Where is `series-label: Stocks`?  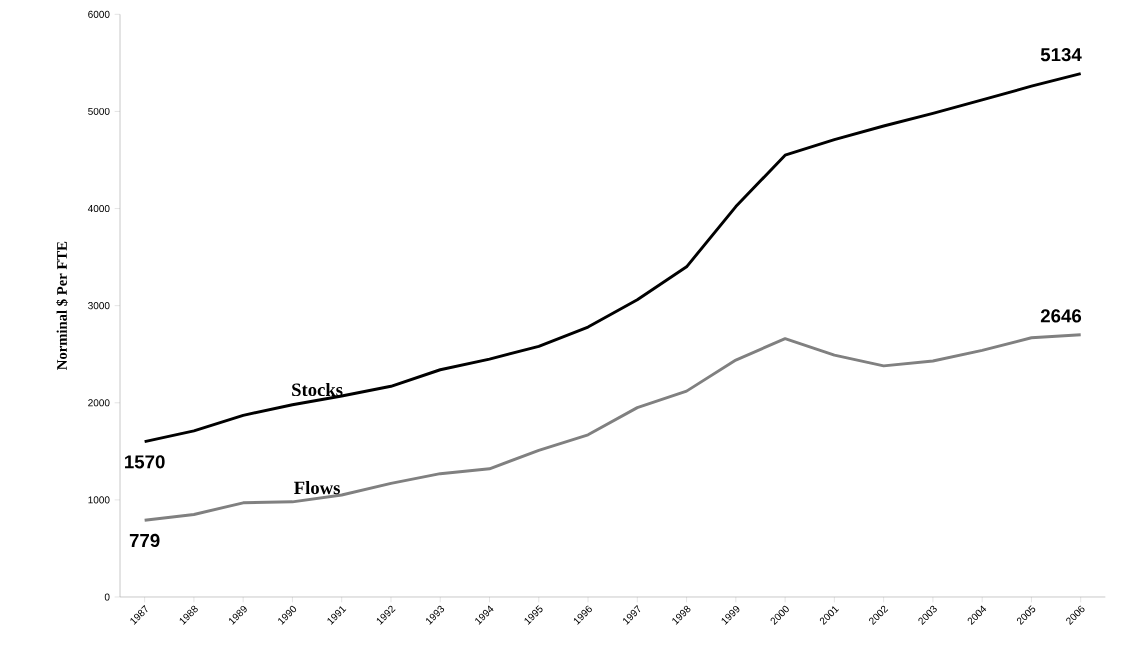
series-label: Stocks is located at coordinates (317, 389).